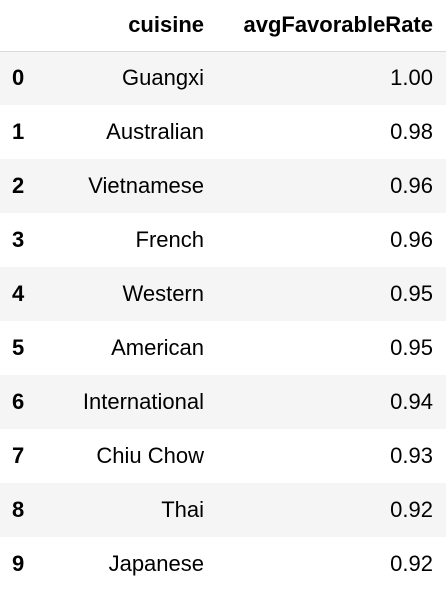  Describe the element at coordinates (223, 348) in the screenshot. I see `table-row: 5 American 0.95` at that location.